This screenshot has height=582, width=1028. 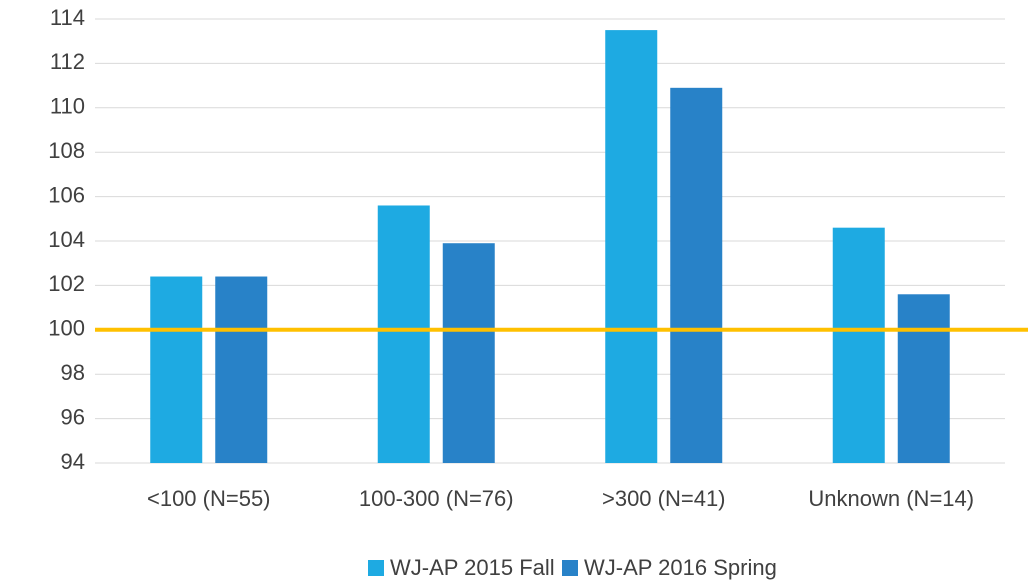 I want to click on x-tick-label: <100 (N=55), so click(x=209, y=498).